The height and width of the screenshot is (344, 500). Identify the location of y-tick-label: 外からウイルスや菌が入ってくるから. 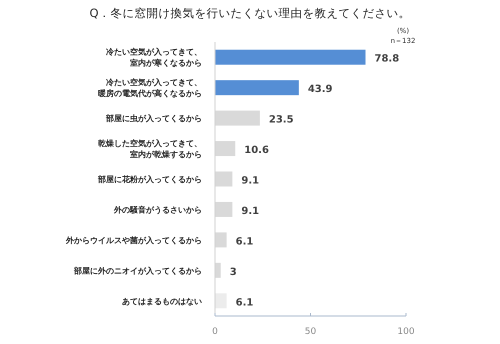
(133, 240).